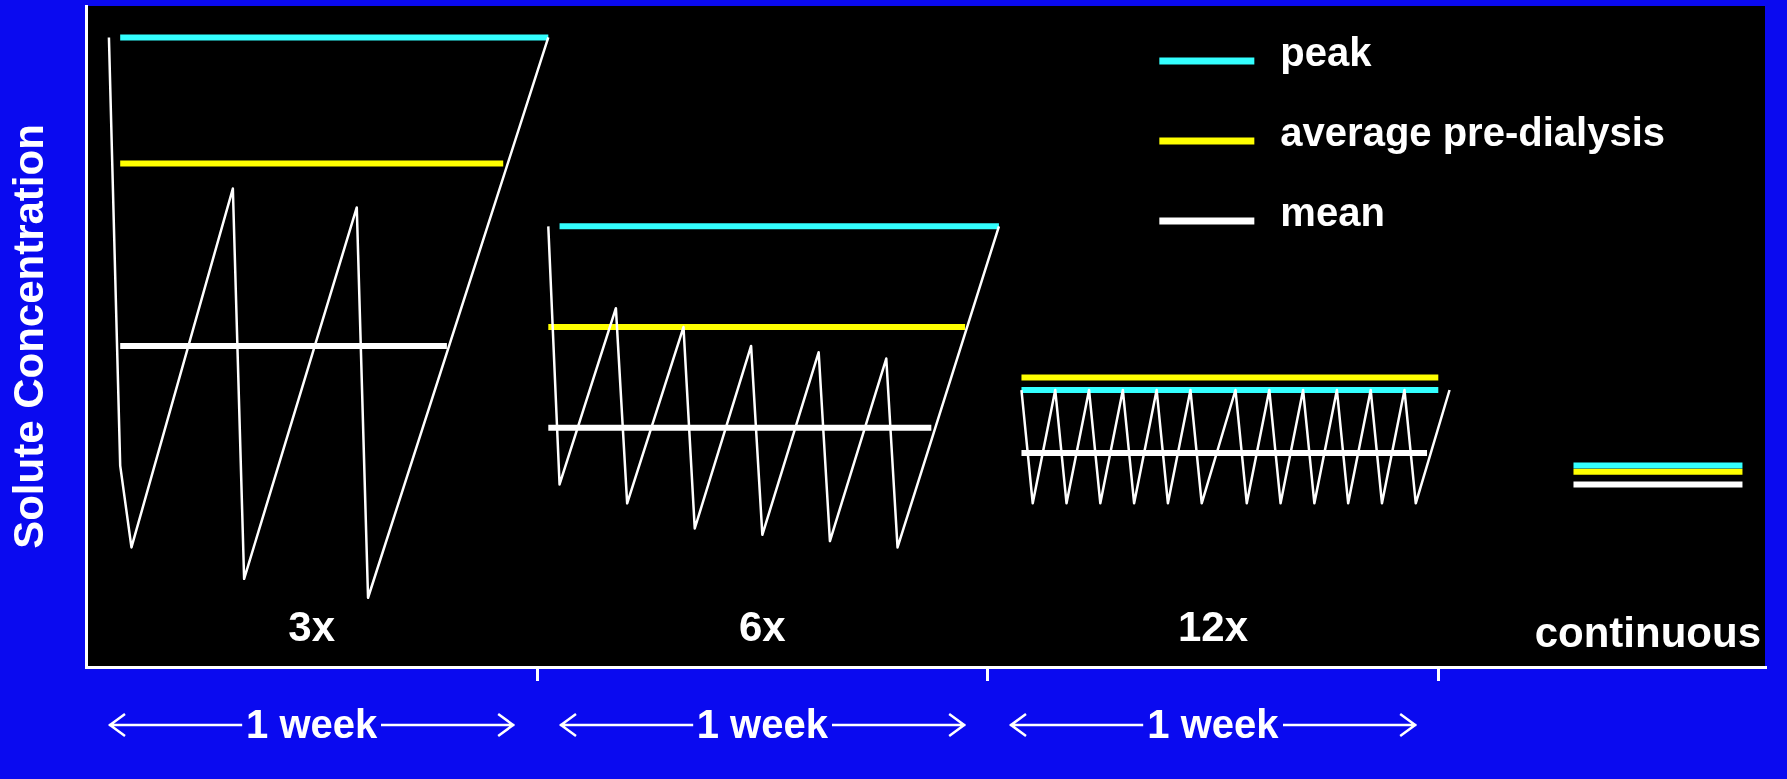  I want to click on legend-label: peak, so click(1326, 52).